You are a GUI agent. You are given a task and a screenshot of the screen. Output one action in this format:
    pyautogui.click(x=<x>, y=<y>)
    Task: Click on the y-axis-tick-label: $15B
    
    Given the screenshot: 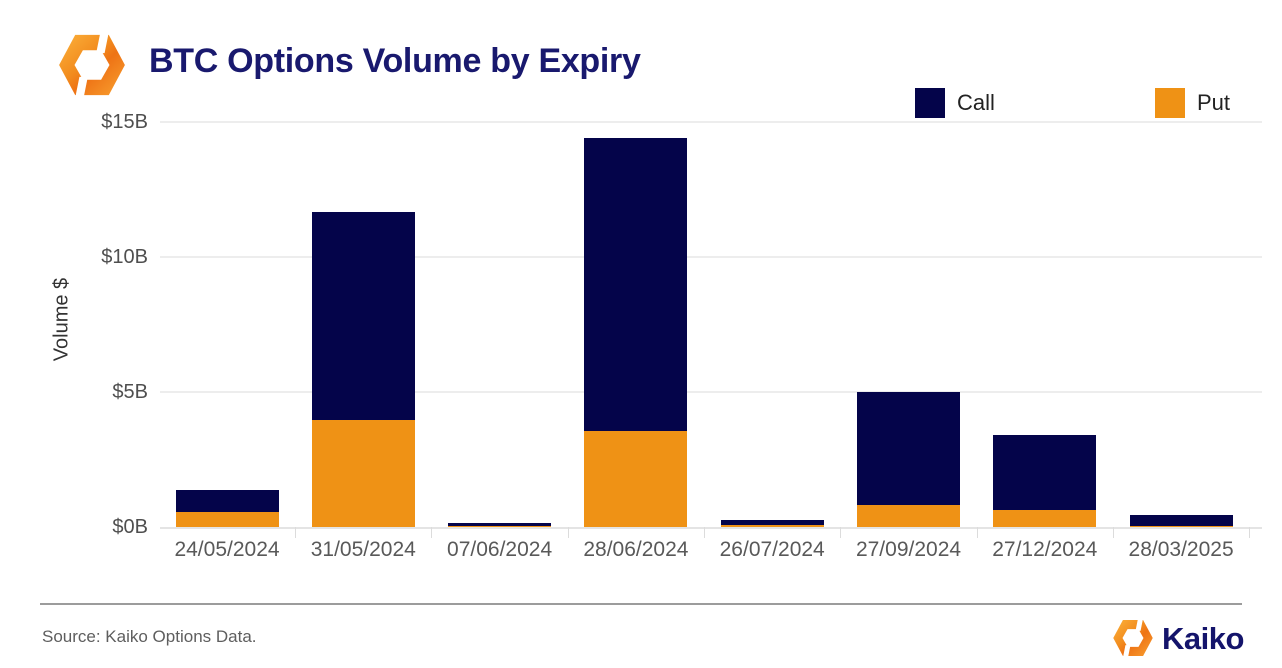 What is the action you would take?
    pyautogui.click(x=124, y=122)
    